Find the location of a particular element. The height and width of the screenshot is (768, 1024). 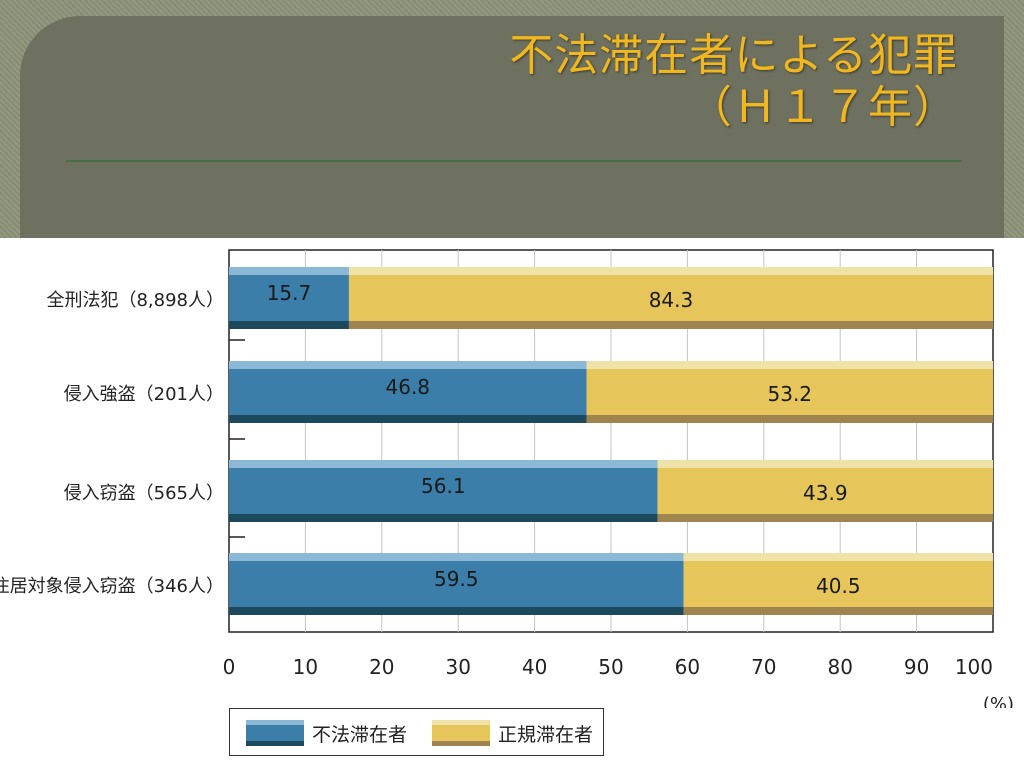

category-label: 侵入強盗（201人） is located at coordinates (144, 394).